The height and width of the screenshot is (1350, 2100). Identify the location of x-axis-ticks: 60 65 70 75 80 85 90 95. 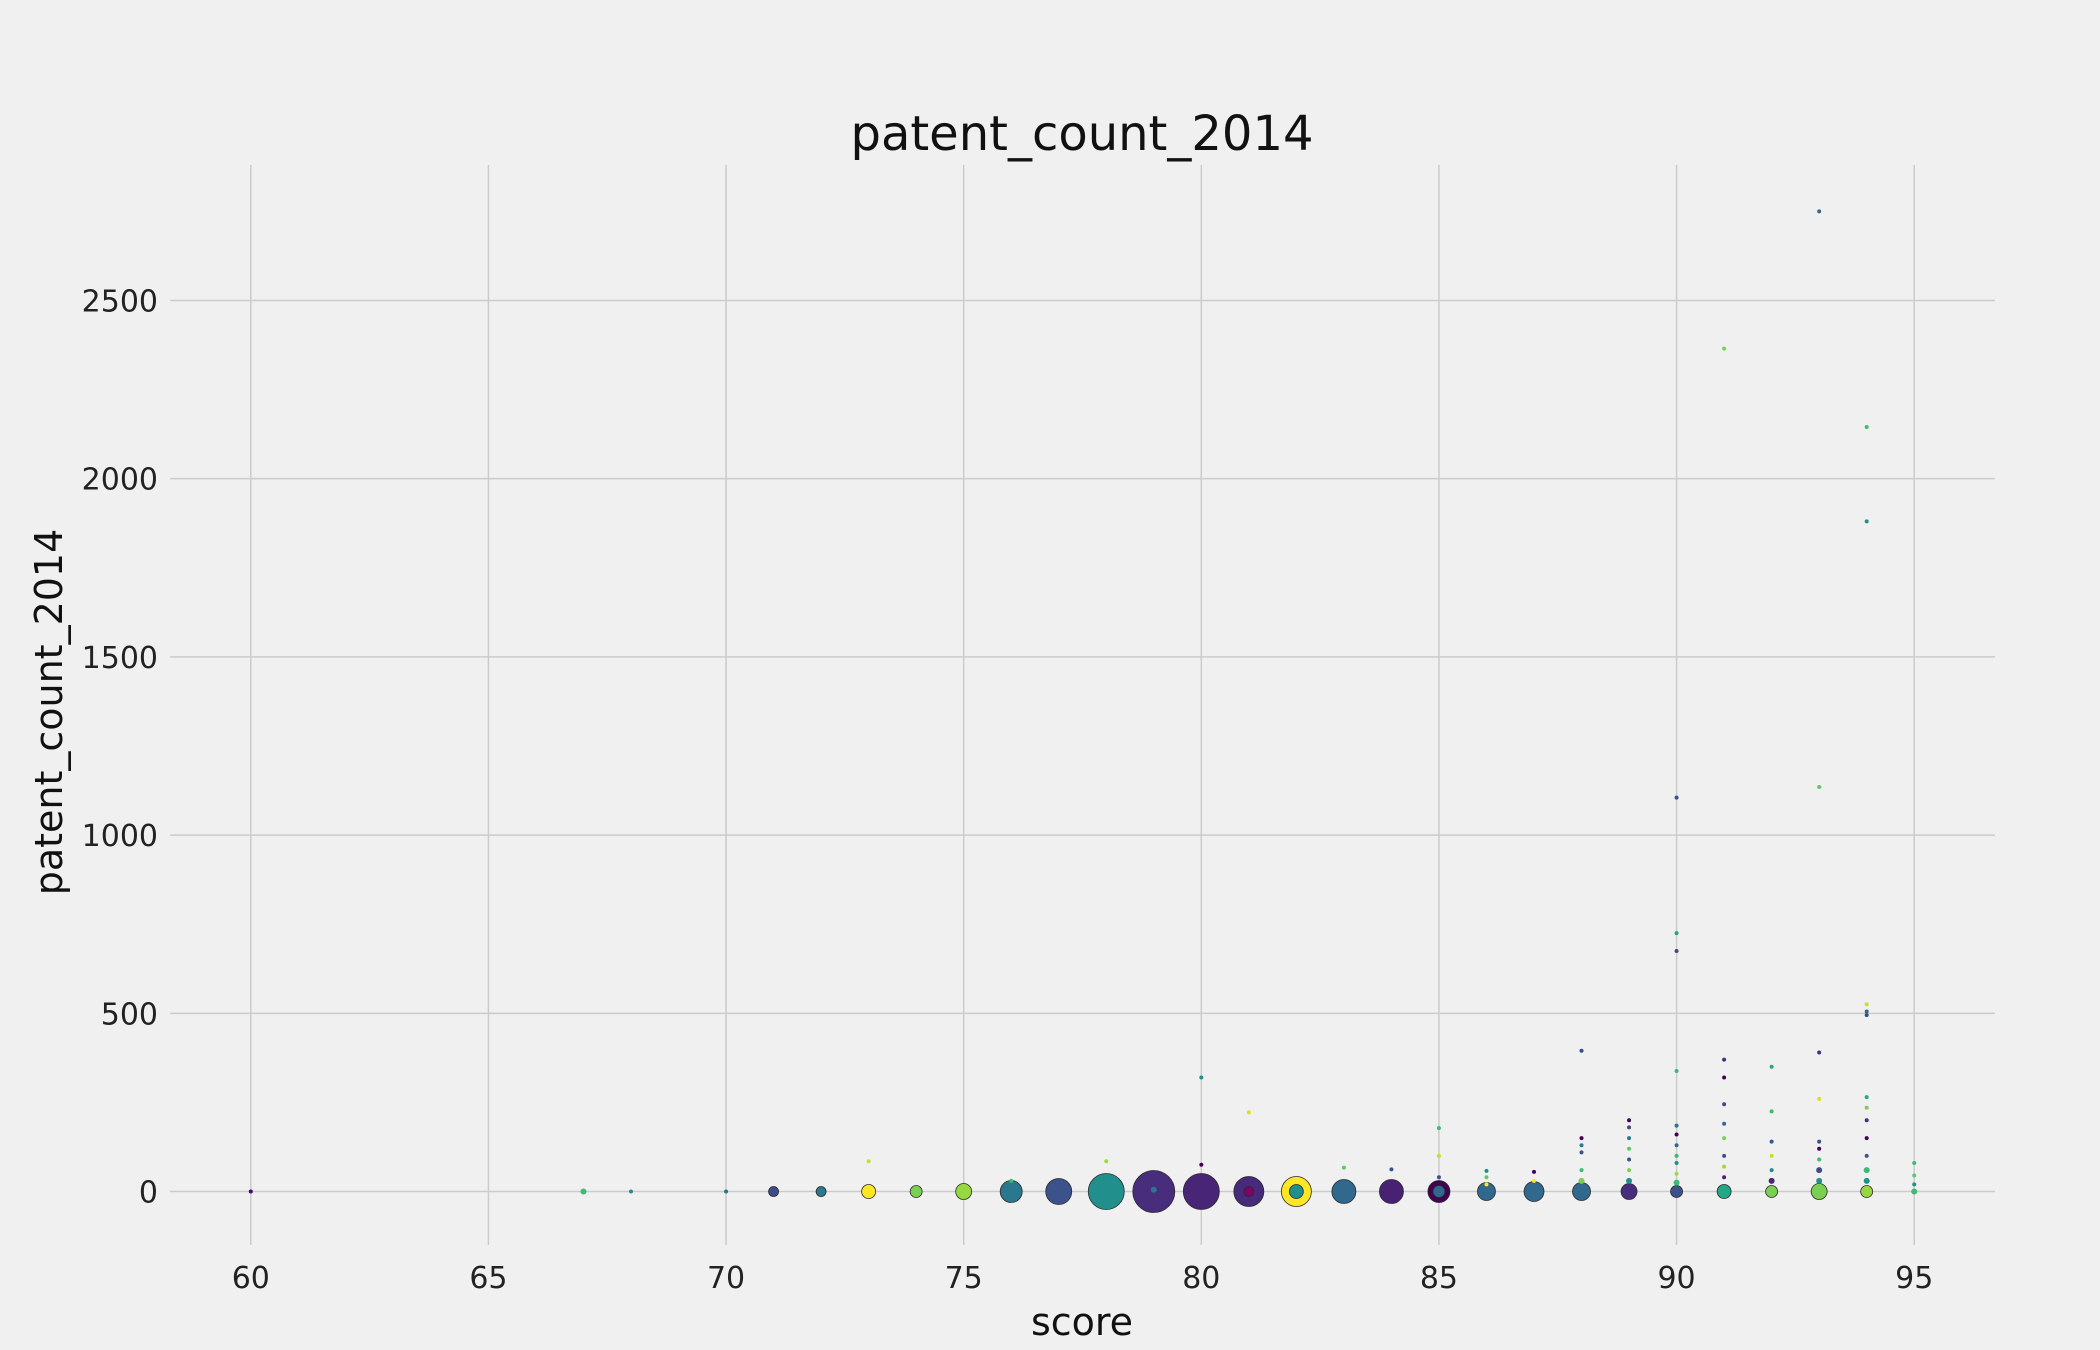
(1083, 1278).